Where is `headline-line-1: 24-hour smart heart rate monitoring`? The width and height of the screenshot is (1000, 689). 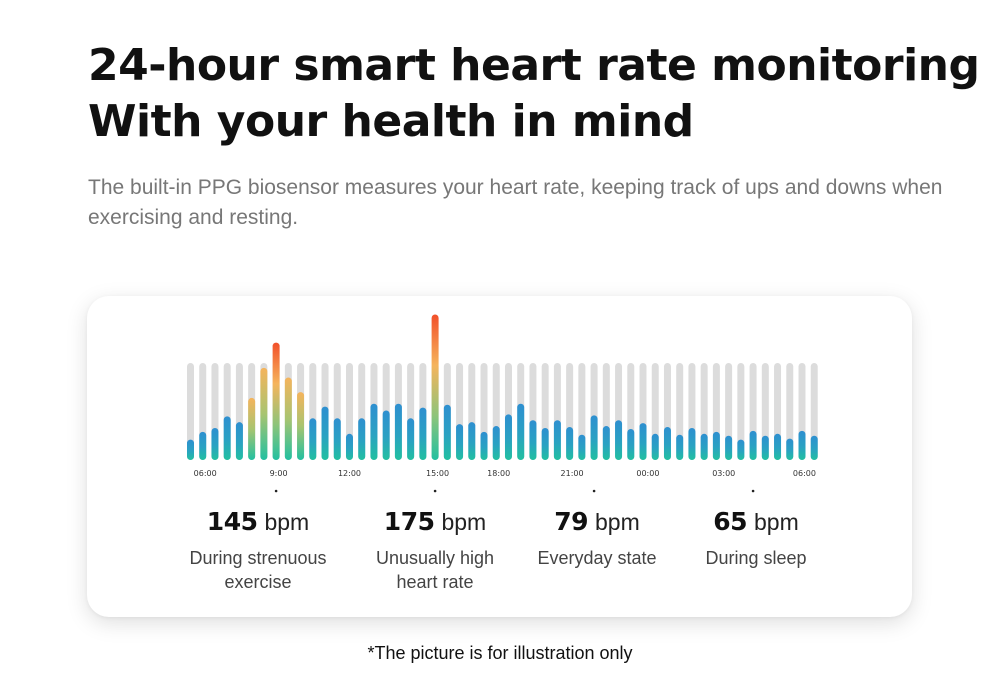
headline-line-1: 24-hour smart heart rate monitoring is located at coordinates (534, 65).